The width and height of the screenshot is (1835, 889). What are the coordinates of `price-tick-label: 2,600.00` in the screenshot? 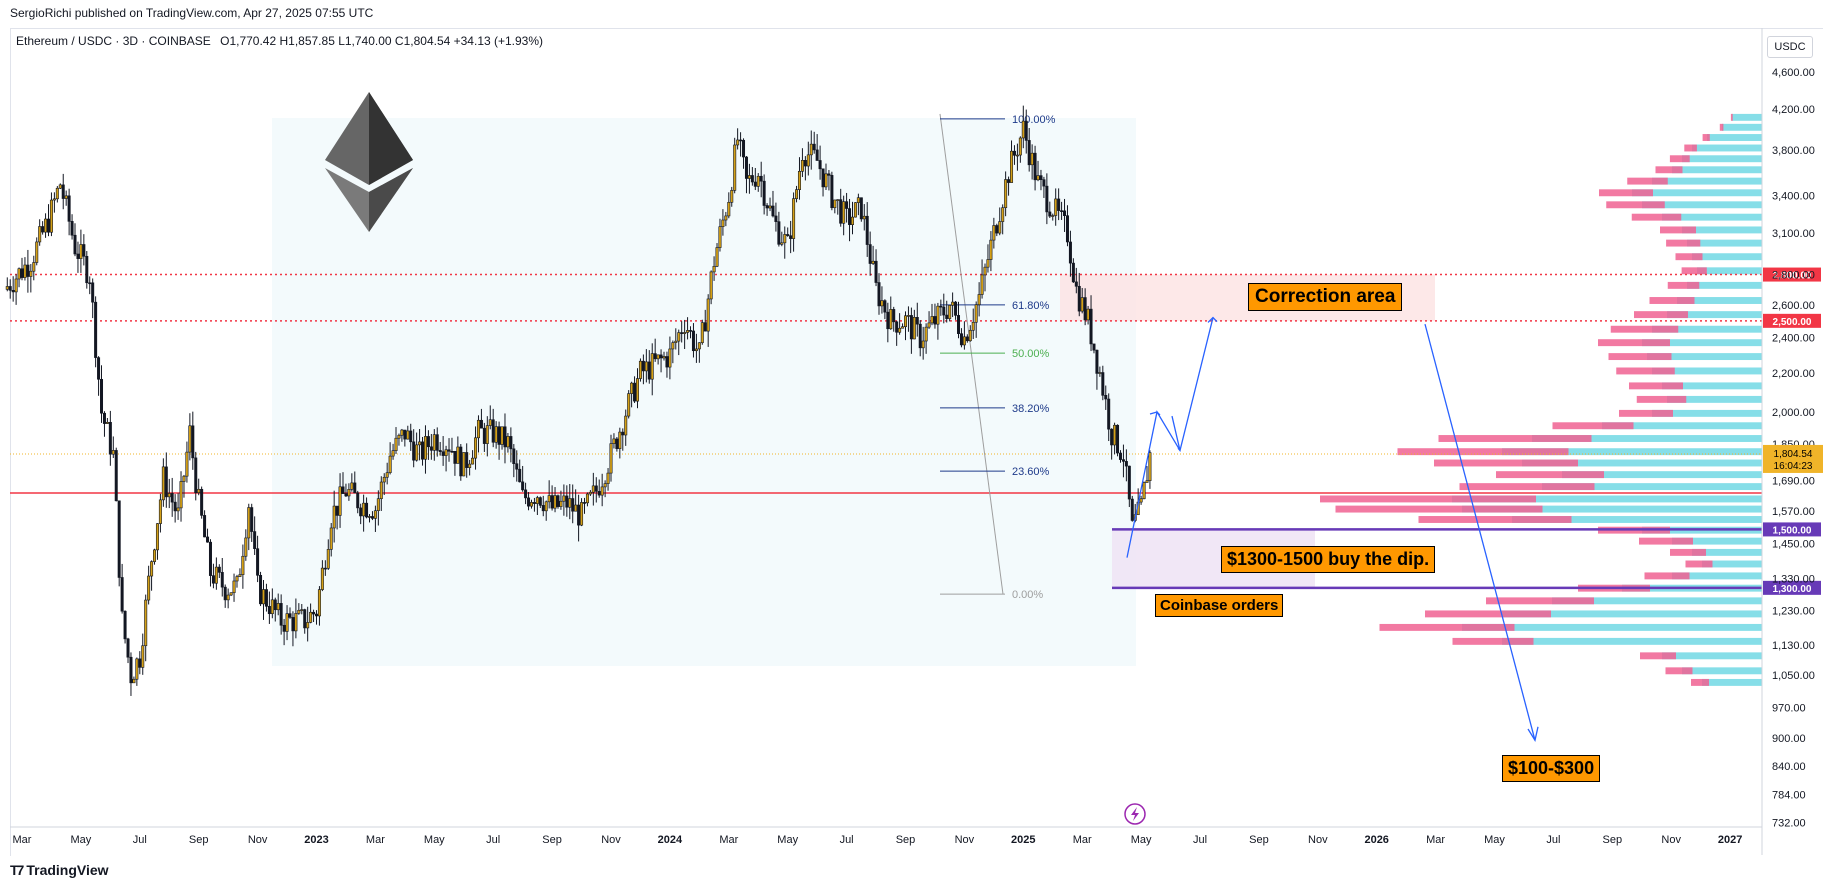 It's located at (1793, 306).